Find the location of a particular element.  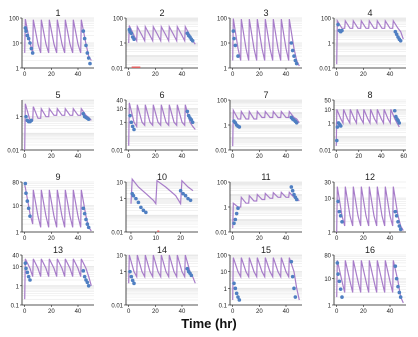

x-tick-label: 10 is located at coordinates (155, 239).